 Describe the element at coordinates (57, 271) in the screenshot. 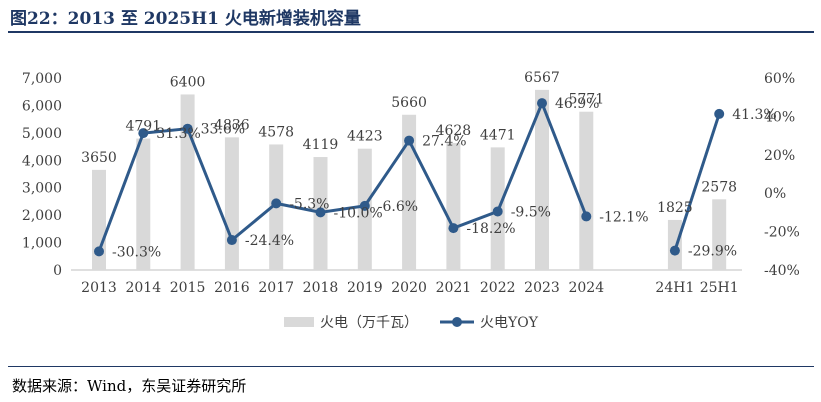

I see `y-left-tick-label: 0` at that location.